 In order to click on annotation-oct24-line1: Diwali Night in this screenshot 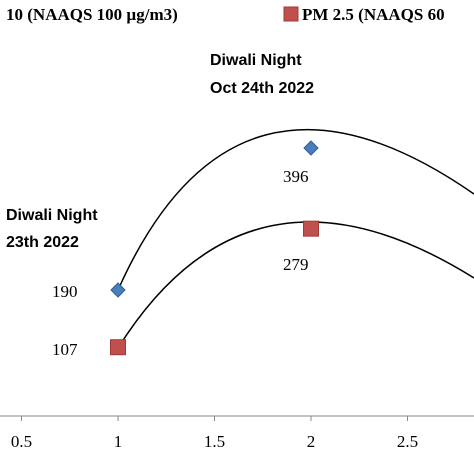, I will do `click(256, 60)`.